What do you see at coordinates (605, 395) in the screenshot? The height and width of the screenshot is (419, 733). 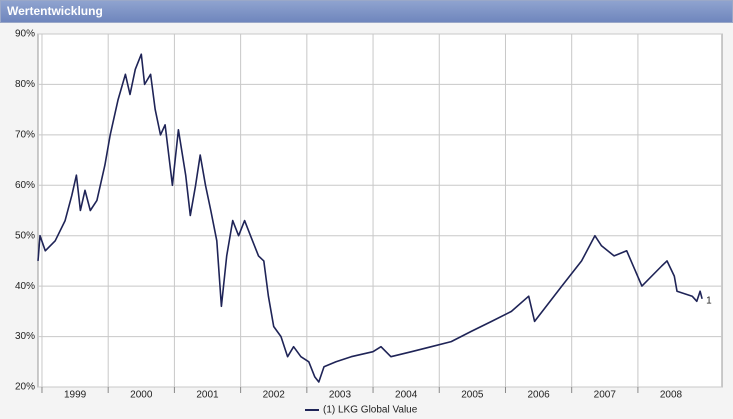 I see `x-tick-label: 2007` at bounding box center [605, 395].